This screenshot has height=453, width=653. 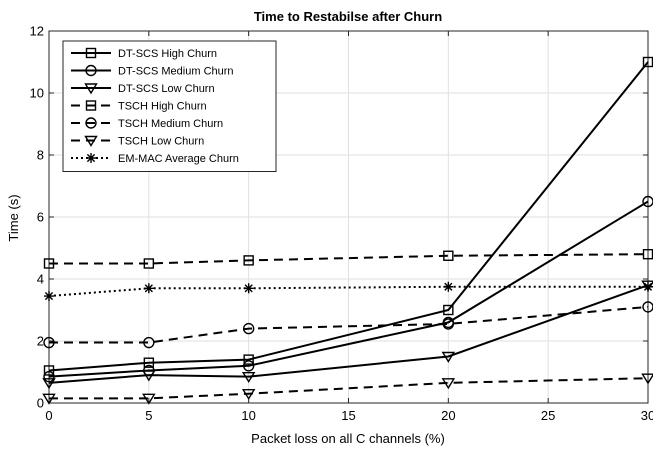 What do you see at coordinates (167, 54) in the screenshot?
I see `legend-label: DT-SCS High Churn` at bounding box center [167, 54].